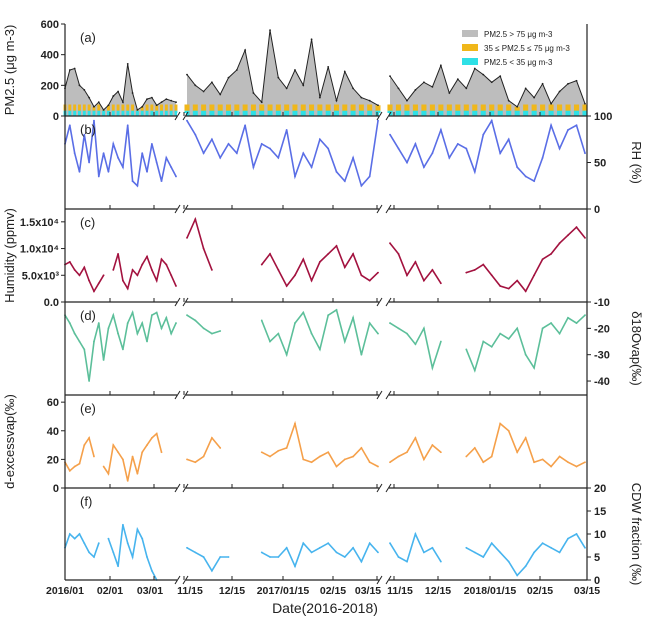  Describe the element at coordinates (88, 37) in the screenshot. I see `panel-label: (a)` at that location.